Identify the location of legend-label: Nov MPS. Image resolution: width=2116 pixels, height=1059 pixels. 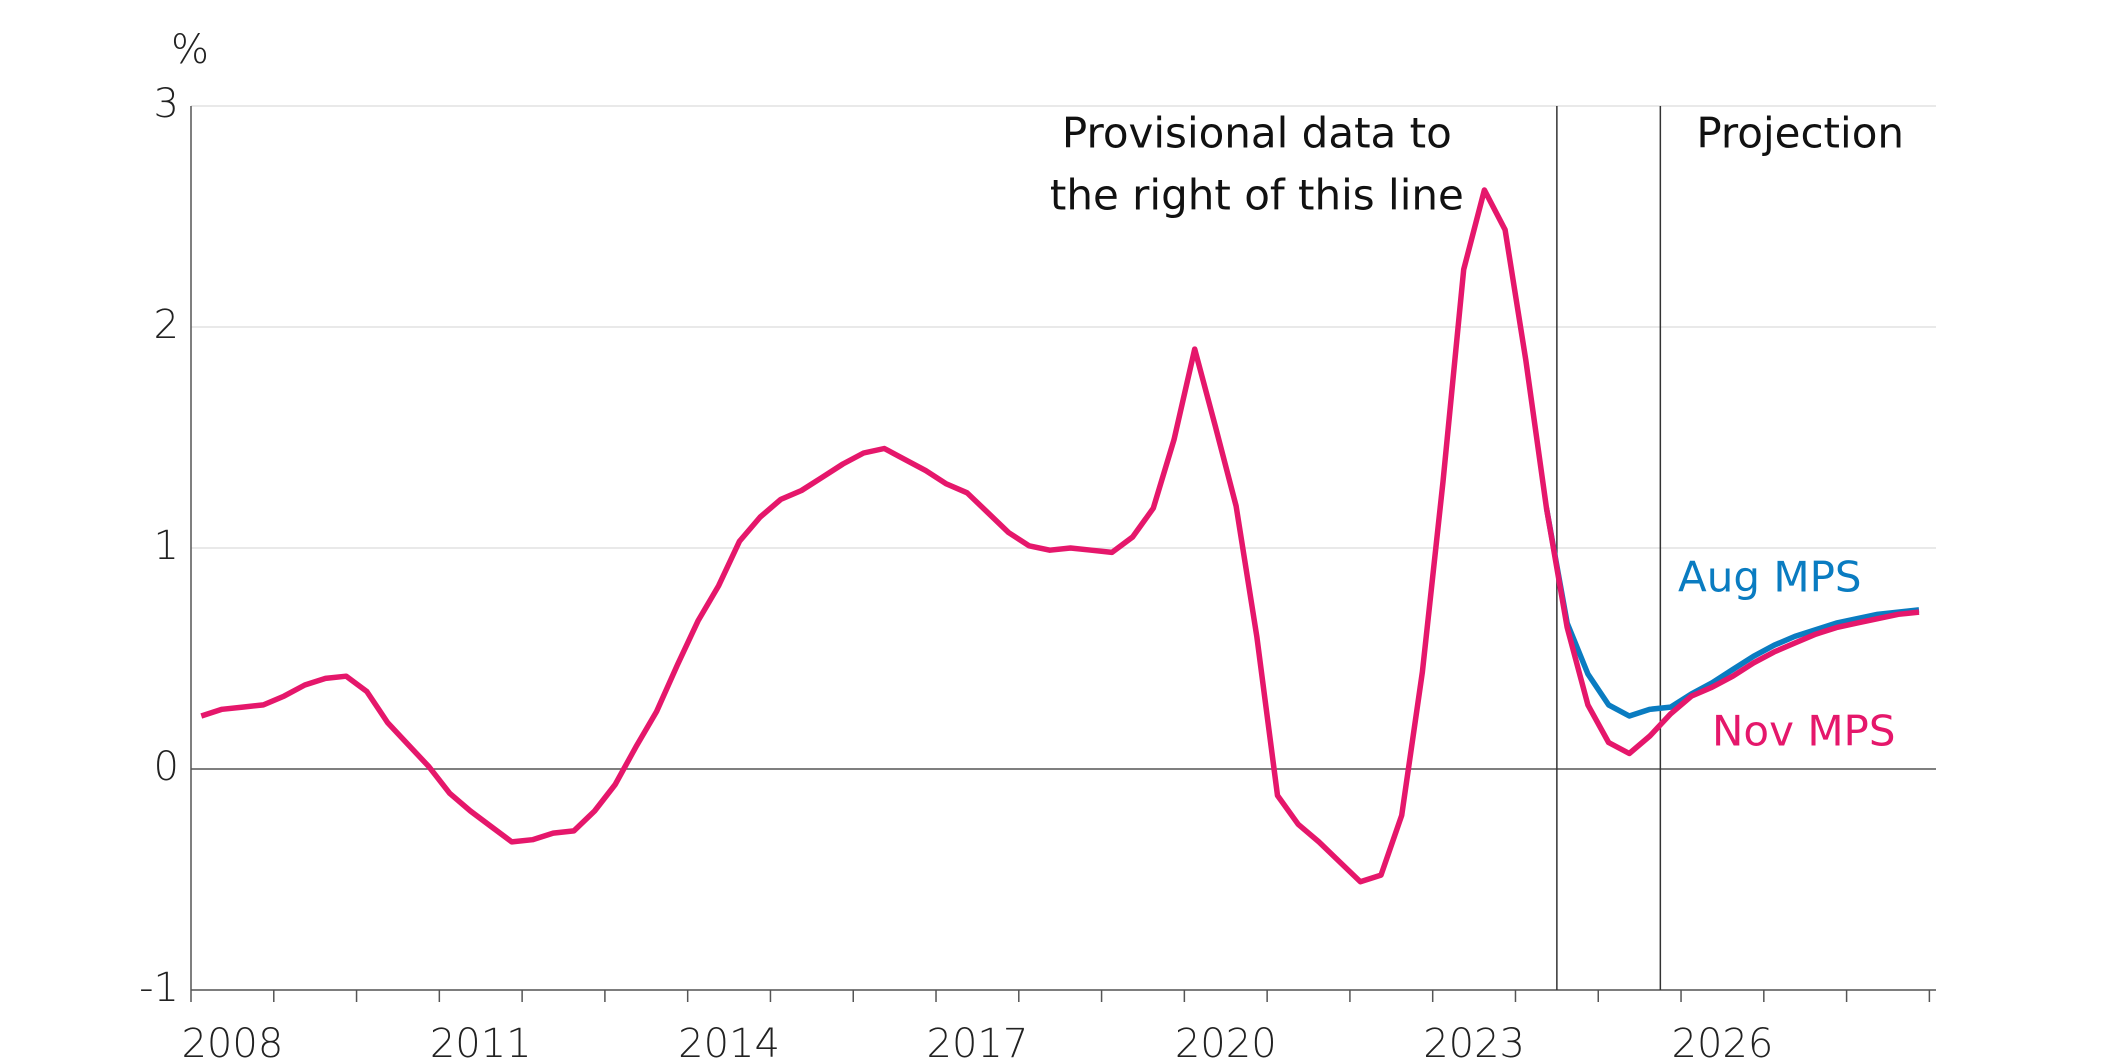
(1804, 731).